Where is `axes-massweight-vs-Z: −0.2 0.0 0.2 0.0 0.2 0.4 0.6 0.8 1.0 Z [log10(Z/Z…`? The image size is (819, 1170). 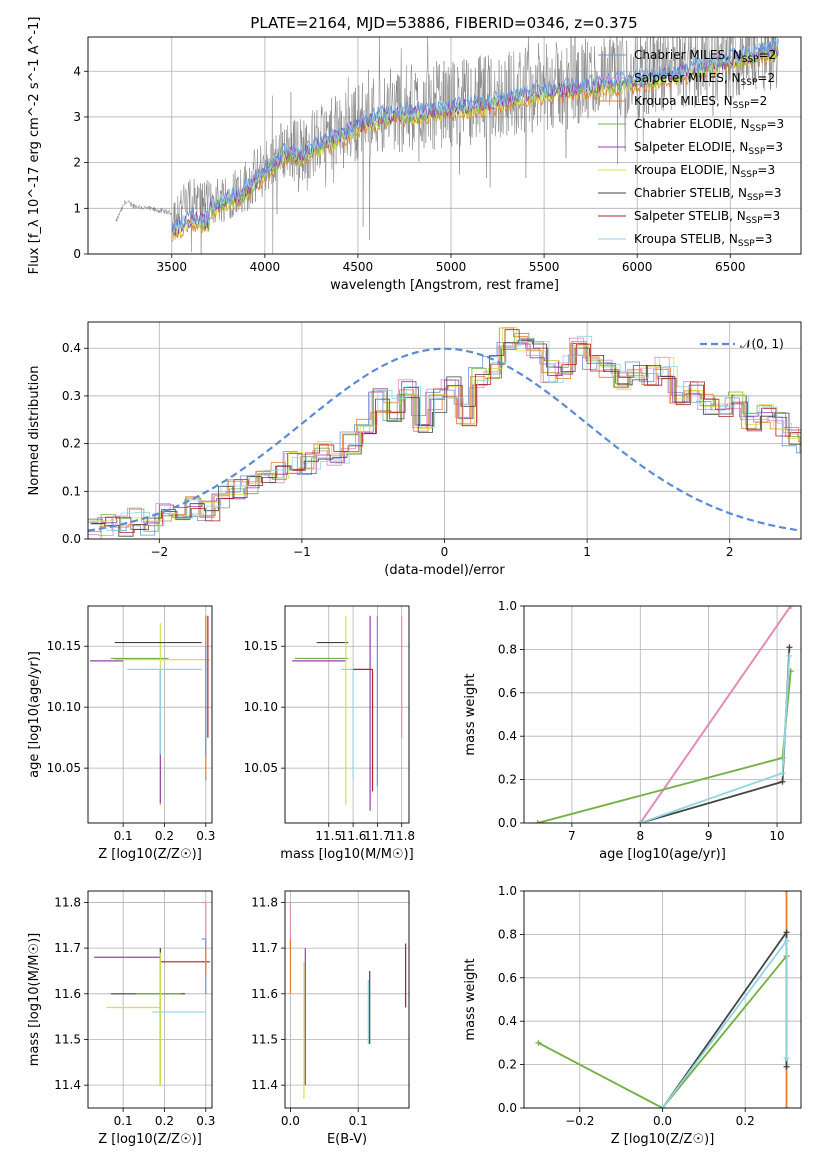
axes-massweight-vs-Z: −0.2 0.0 0.2 0.0 0.2 0.4 0.6 0.8 1.0 Z [log10(Z/Z… is located at coordinates (632, 1015).